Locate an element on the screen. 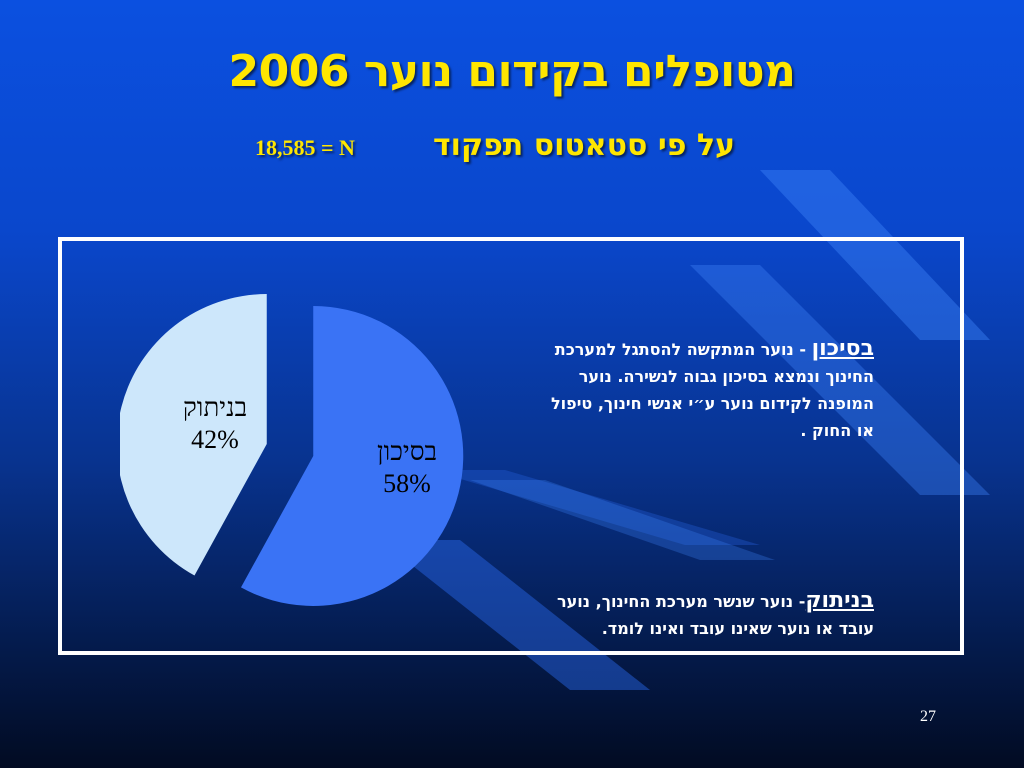 Image resolution: width=1024 pixels, height=768 pixels. slide-number: 27 is located at coordinates (928, 716).